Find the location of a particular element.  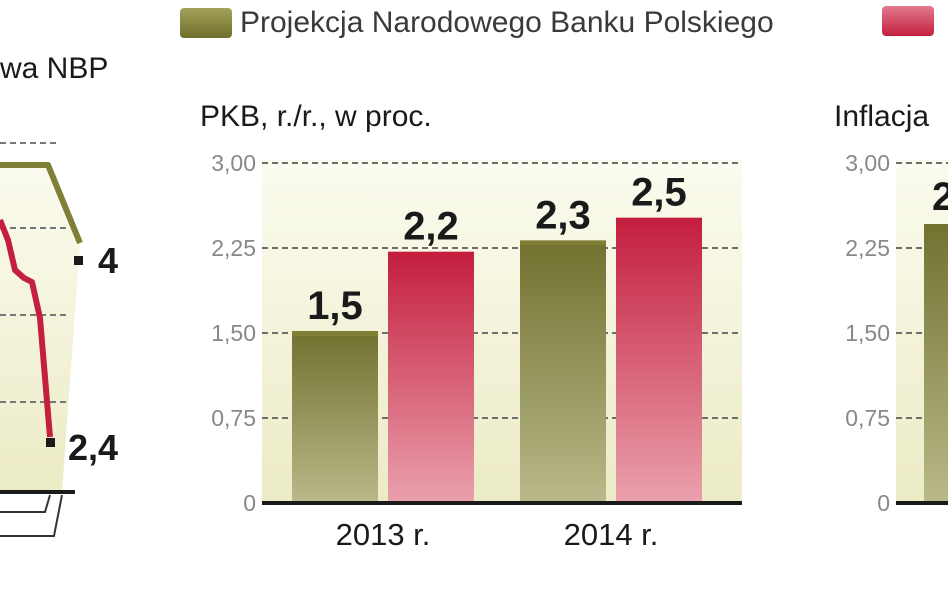

left-end-label-red: 2,4 is located at coordinates (93, 447).